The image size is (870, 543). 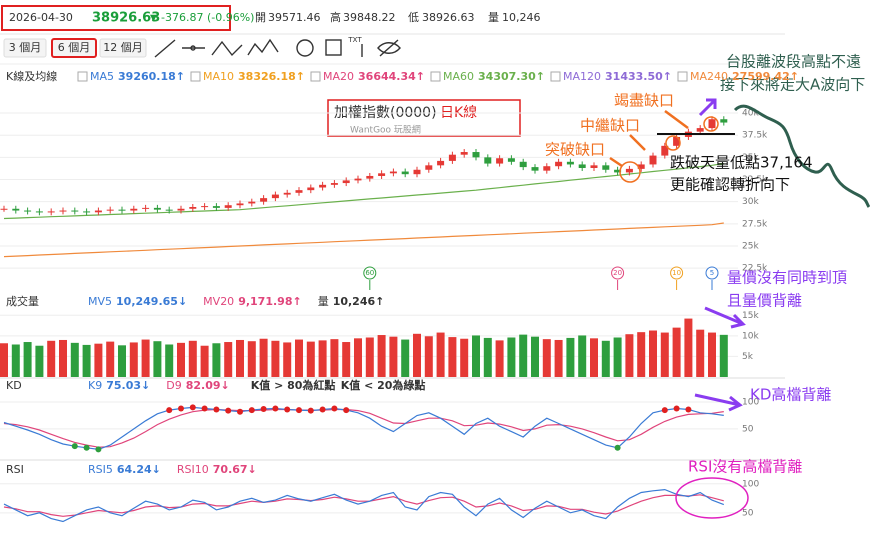 I want to click on annotation: 量價沒有同時到頂, so click(x=787, y=278).